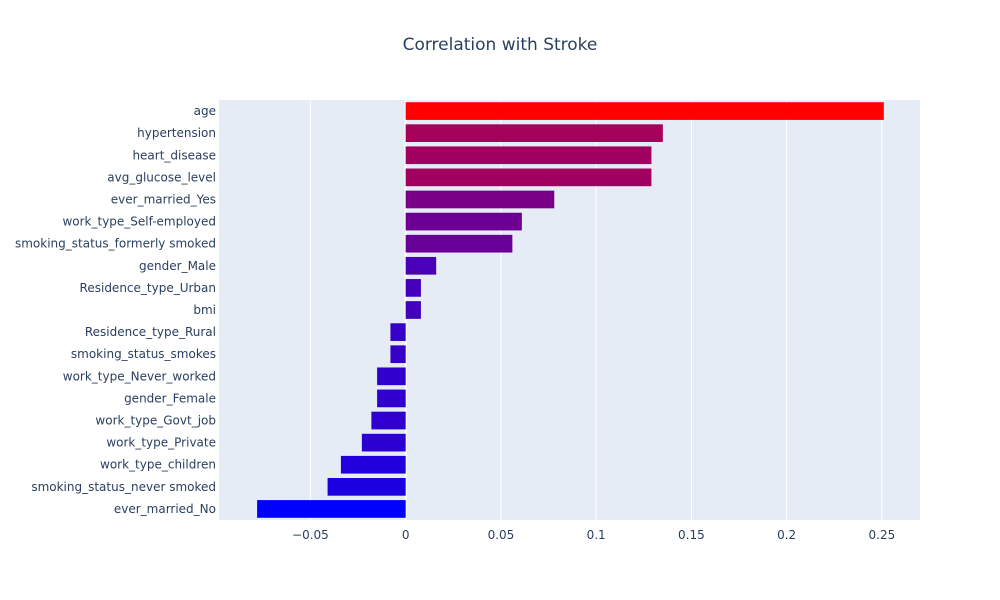  Describe the element at coordinates (413, 288) in the screenshot. I see `bar-residence-type-urban` at that location.